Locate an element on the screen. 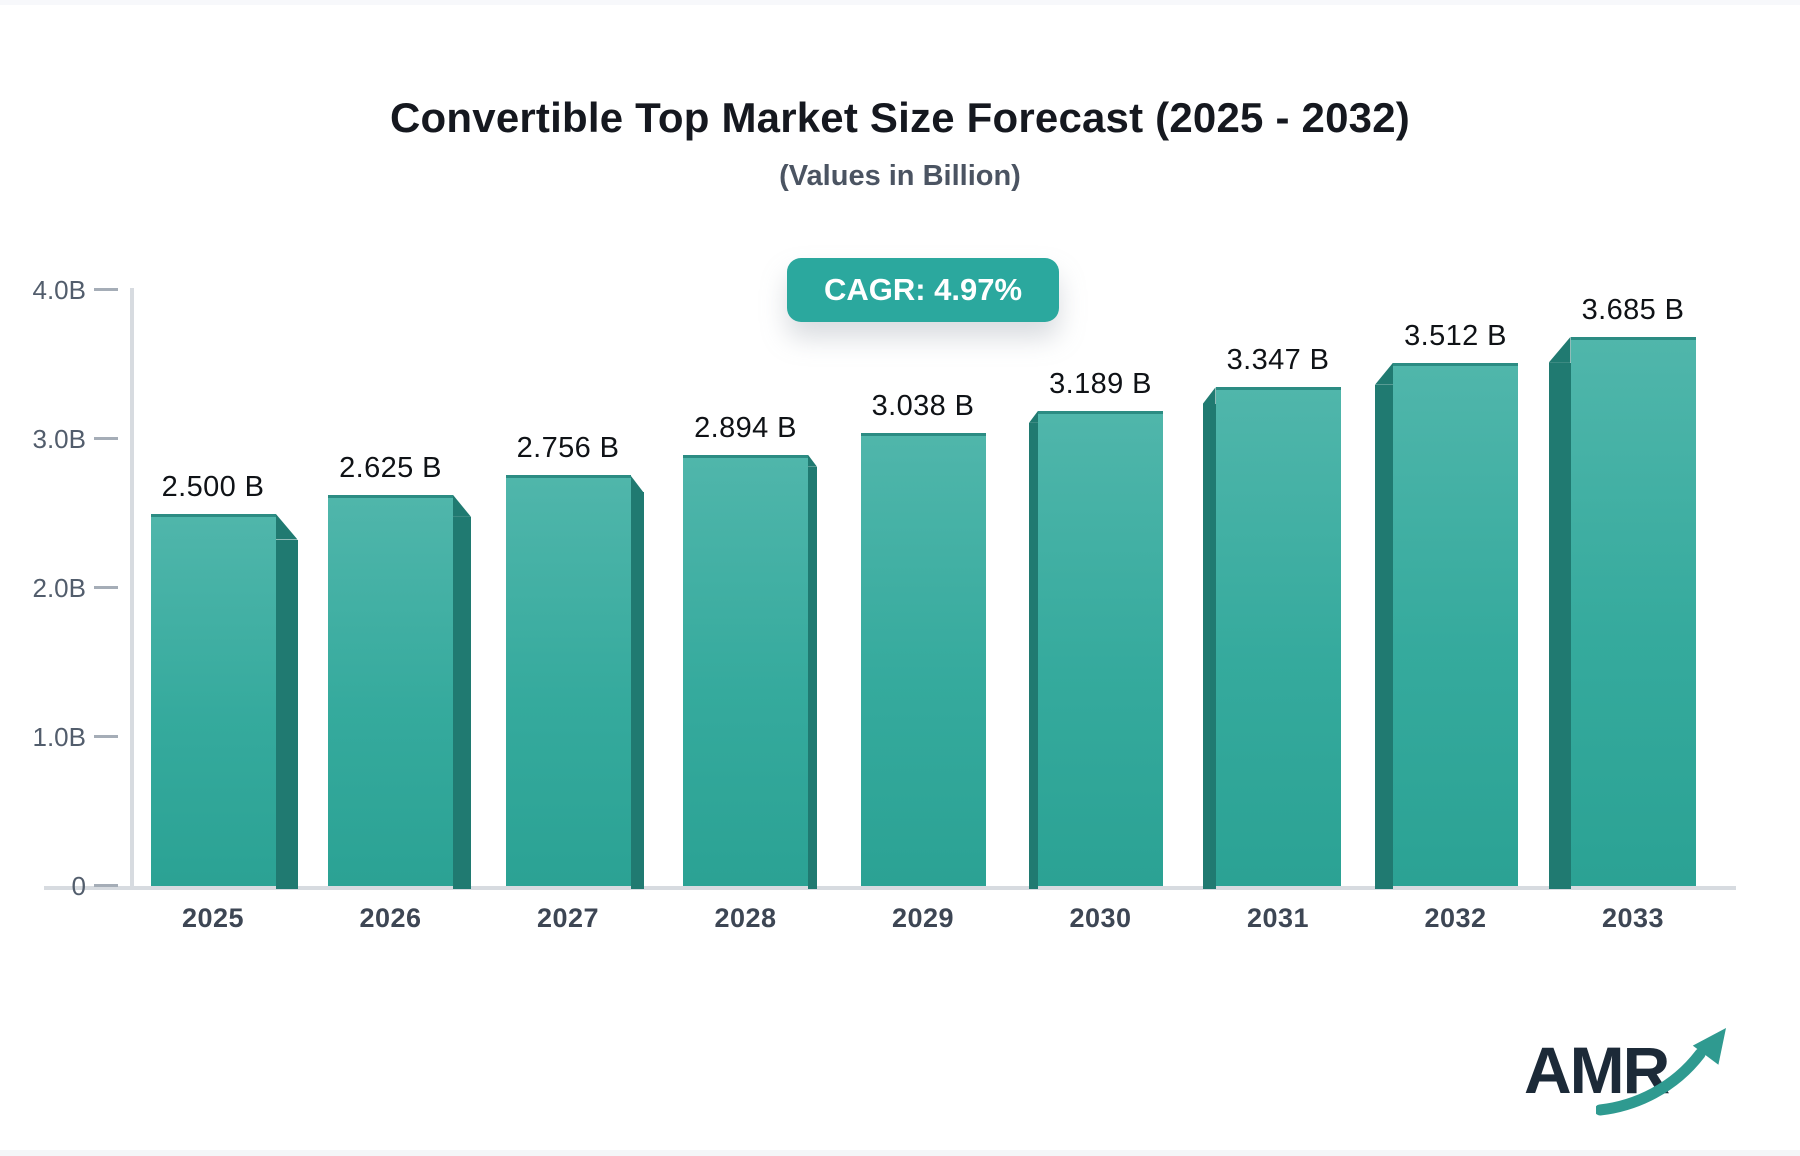 This screenshot has height=1156, width=1800. bar-value-label: 3.685 B is located at coordinates (1633, 309).